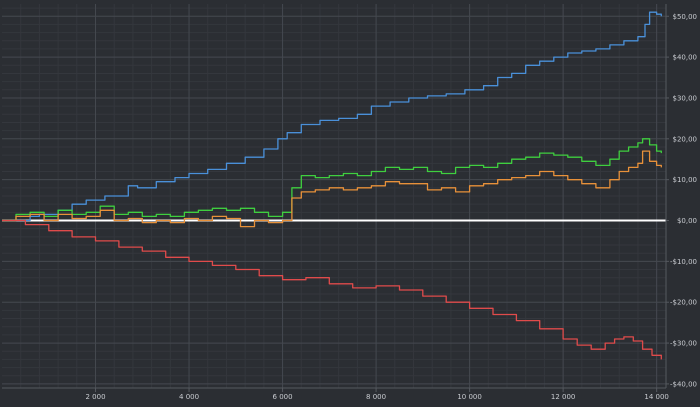 The height and width of the screenshot is (407, 700). Describe the element at coordinates (189, 397) in the screenshot. I see `x-tick-label: 4 000` at that location.